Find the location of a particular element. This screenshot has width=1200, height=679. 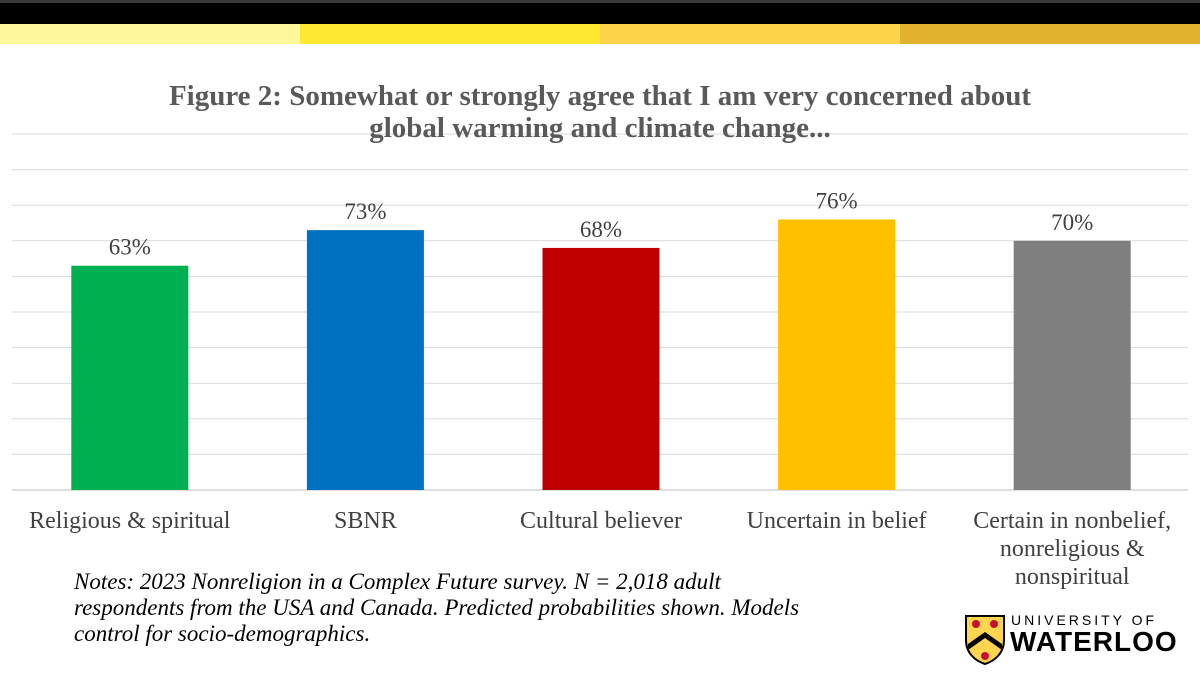

top-black-bar is located at coordinates (600, 12).